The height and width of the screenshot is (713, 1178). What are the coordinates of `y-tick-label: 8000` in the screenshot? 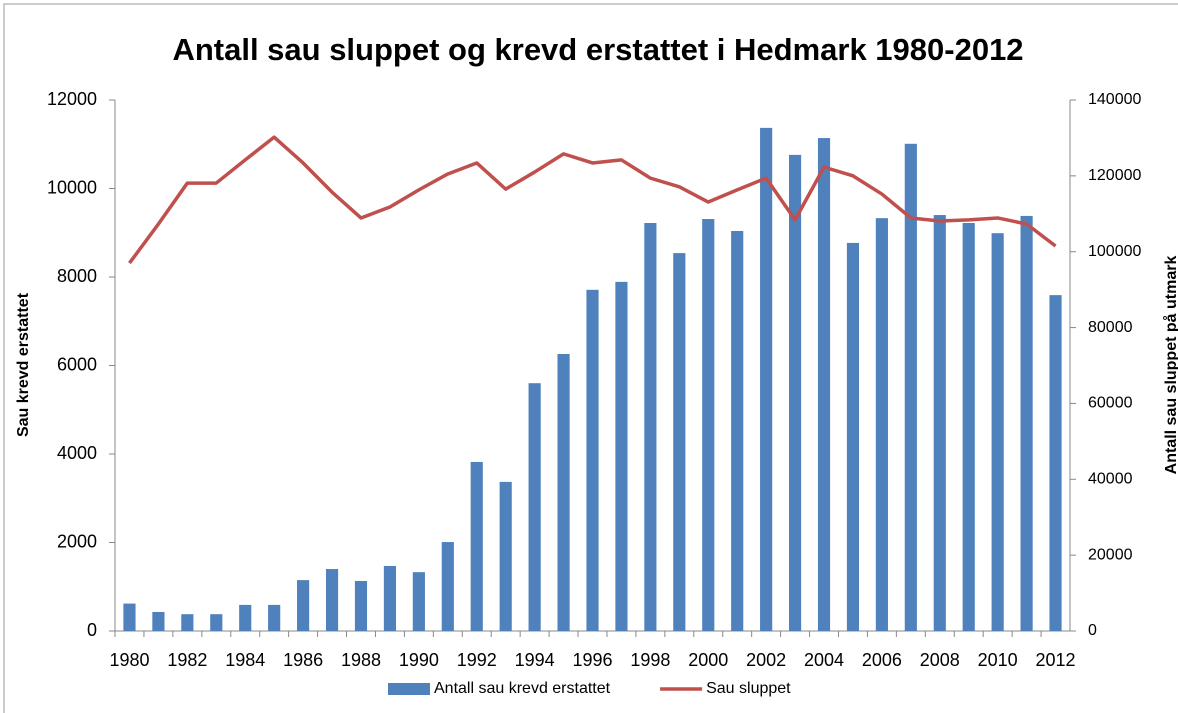 It's located at (77, 276).